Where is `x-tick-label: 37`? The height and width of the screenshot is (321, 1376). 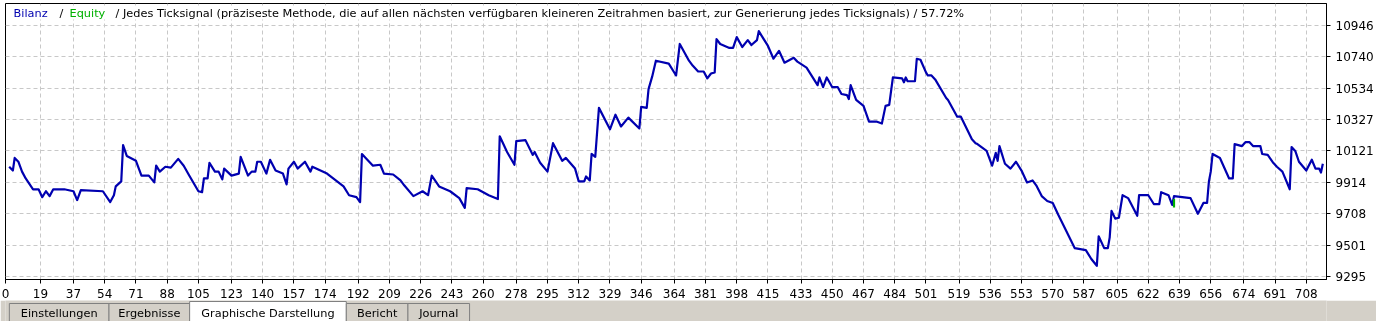
x-tick-label: 37 is located at coordinates (73, 293).